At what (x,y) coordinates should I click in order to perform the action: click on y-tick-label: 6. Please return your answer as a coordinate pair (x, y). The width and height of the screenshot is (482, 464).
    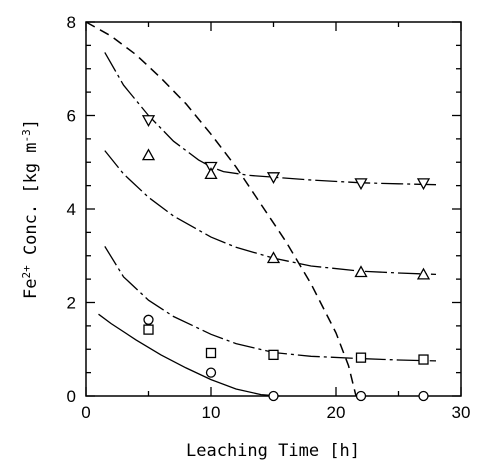
    Looking at the image, I should click on (71, 116).